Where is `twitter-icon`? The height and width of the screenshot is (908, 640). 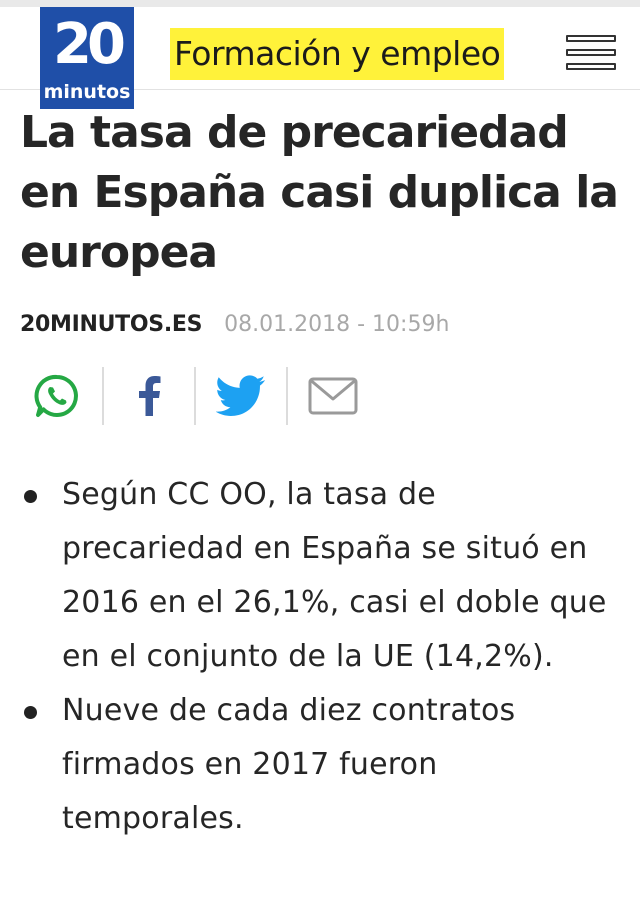 twitter-icon is located at coordinates (241, 395).